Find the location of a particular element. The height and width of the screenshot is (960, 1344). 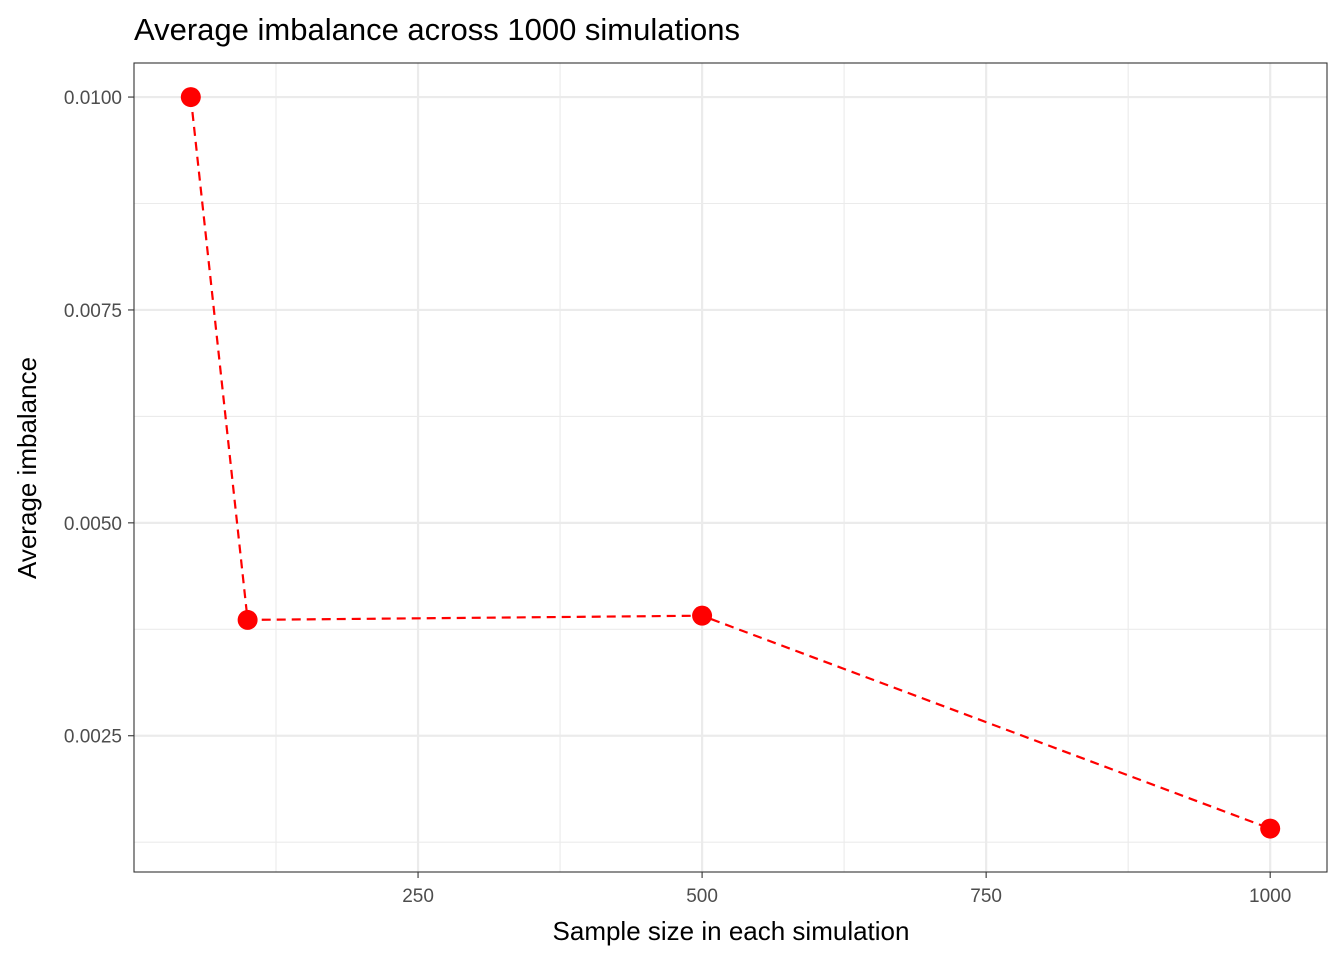

x-tick-label: 1000 is located at coordinates (1270, 896).